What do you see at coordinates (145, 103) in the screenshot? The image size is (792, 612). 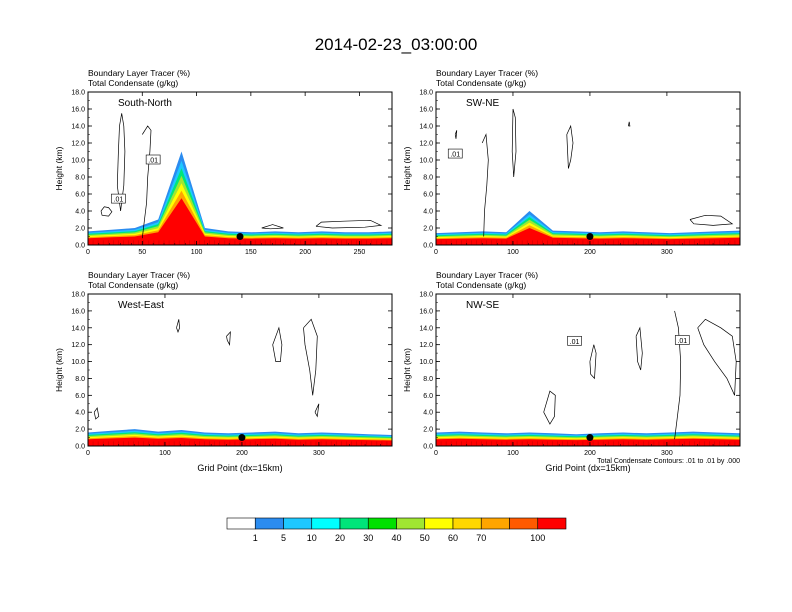 I see `panel-label: South-North` at bounding box center [145, 103].